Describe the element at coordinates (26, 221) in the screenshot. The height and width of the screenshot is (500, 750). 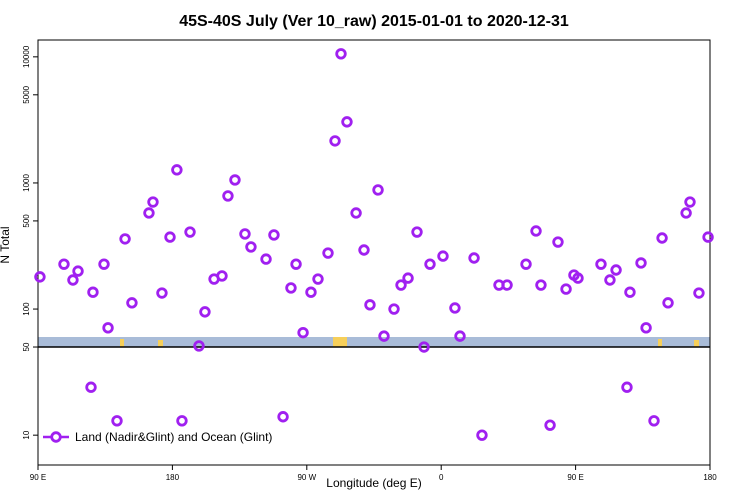
I see `y-tick-label: 500` at that location.